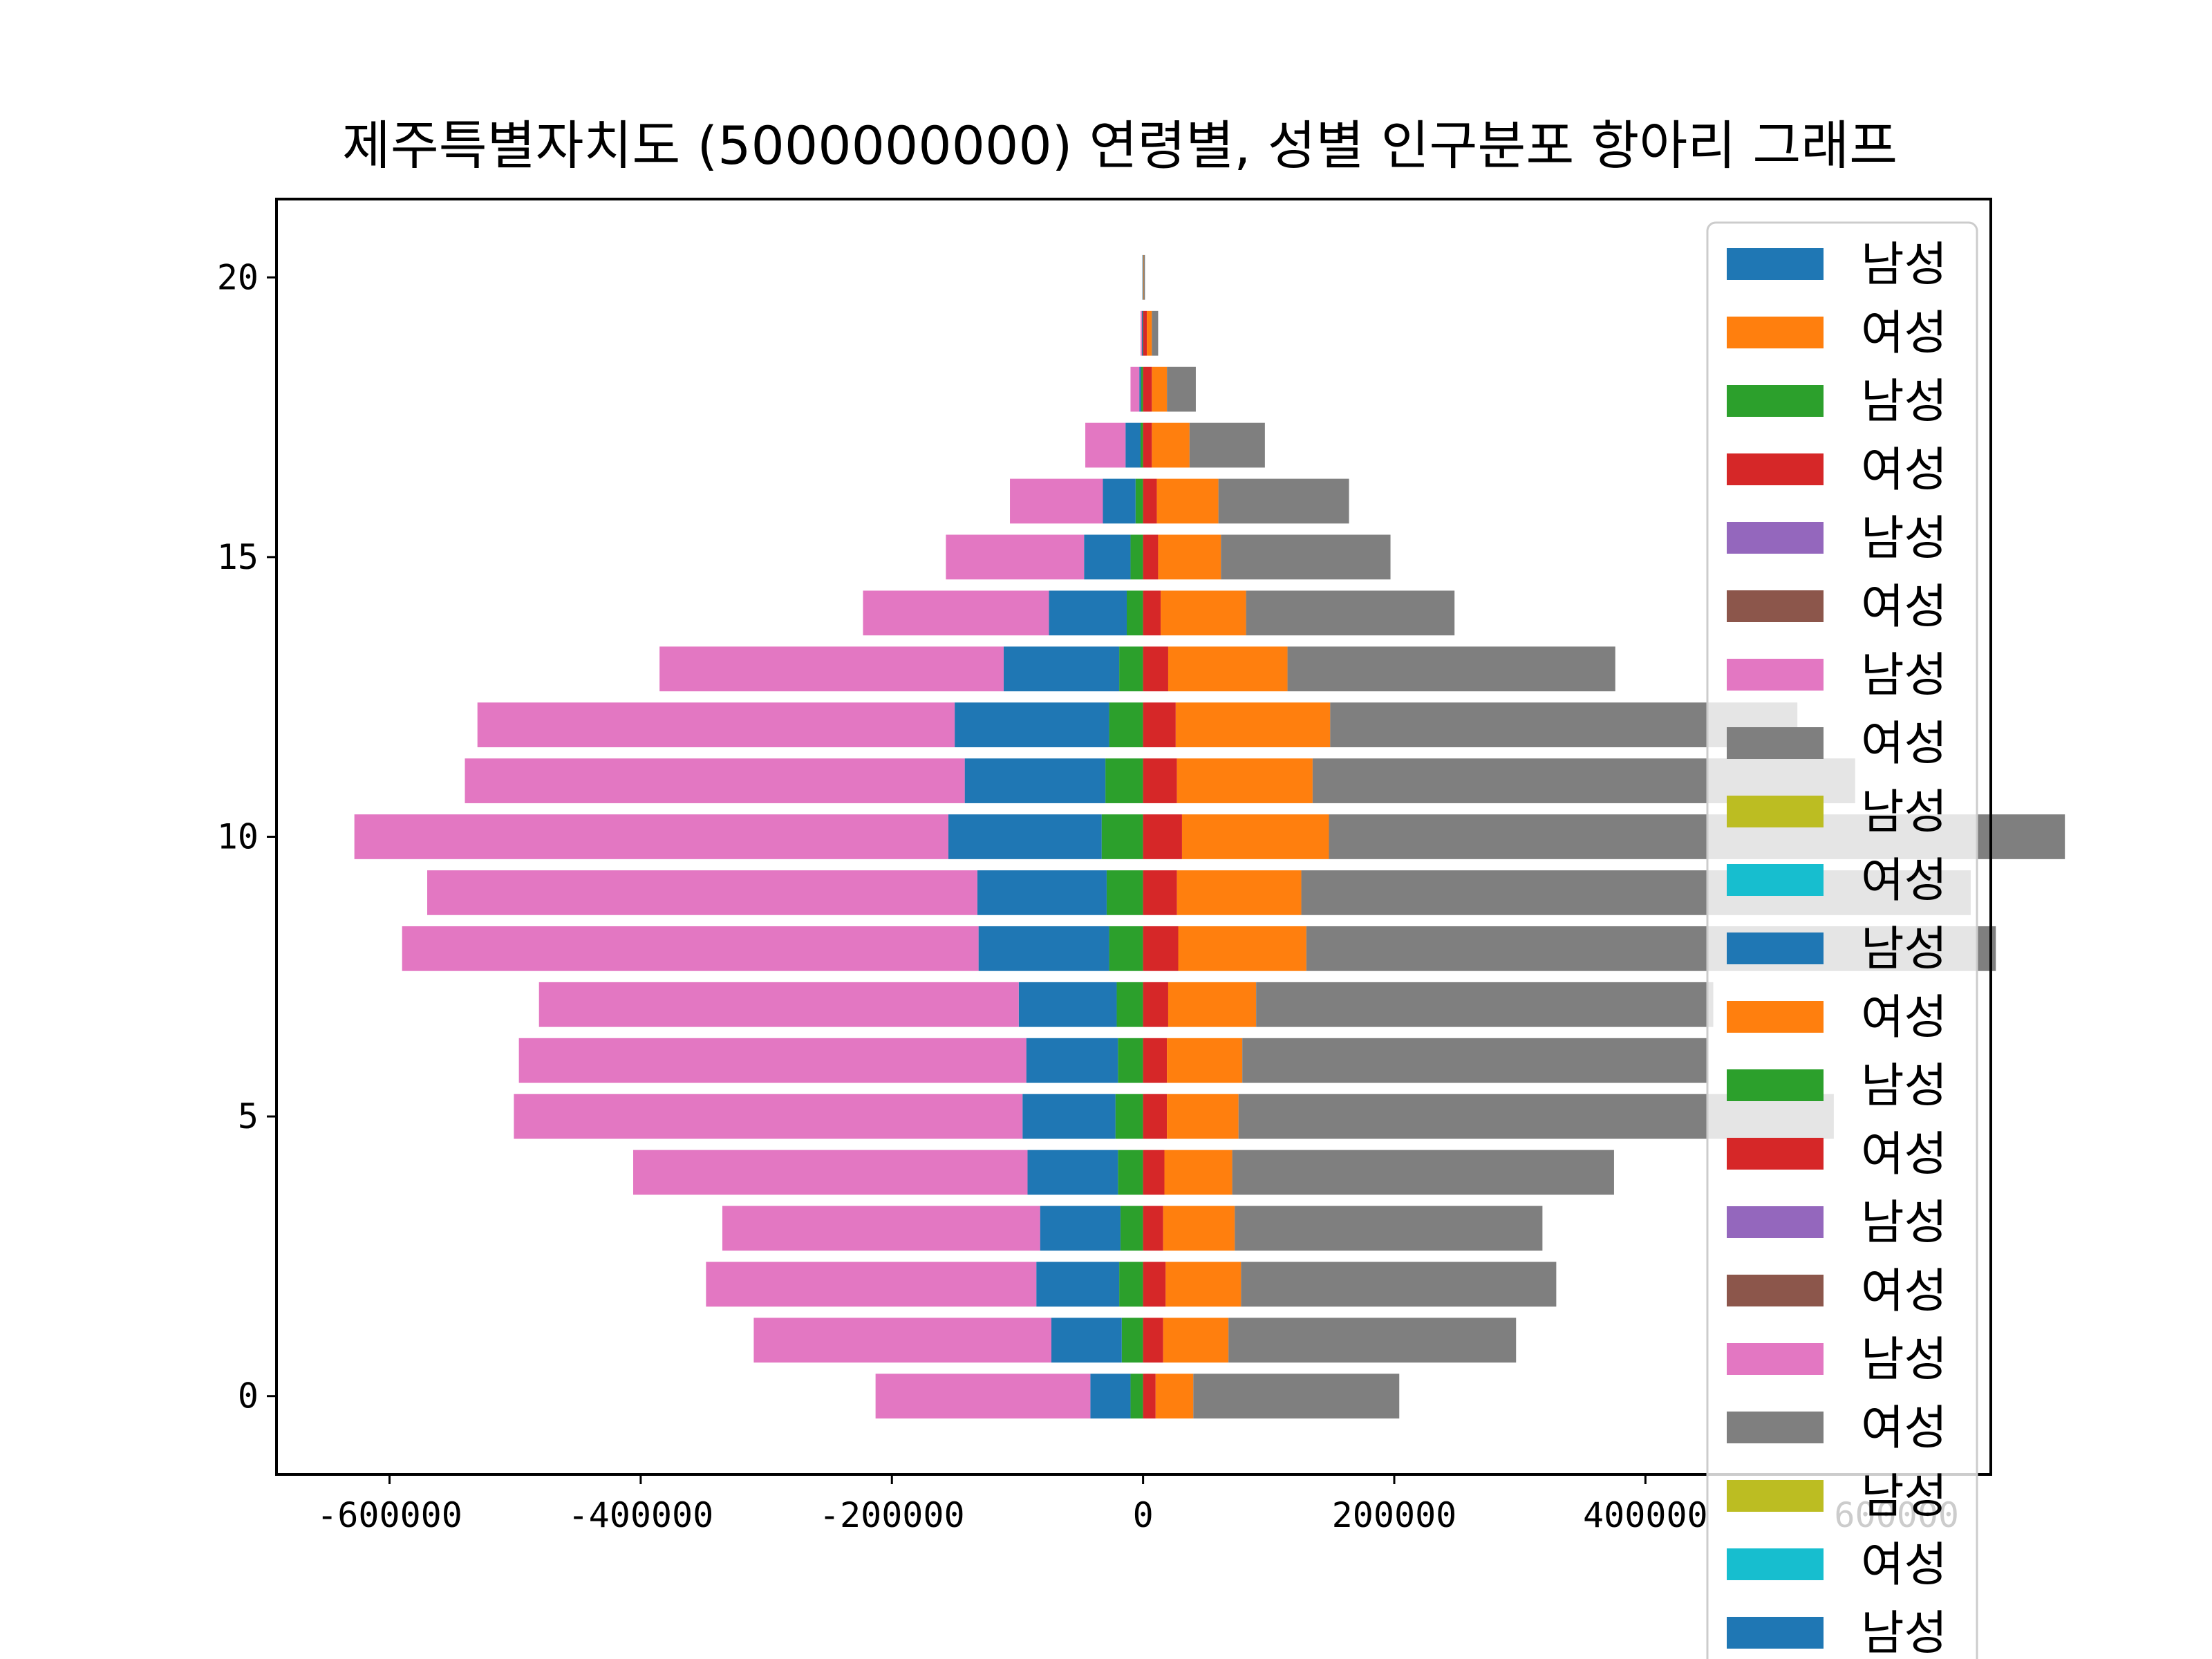  What do you see at coordinates (238, 837) in the screenshot?
I see `y-tick-label: 10` at bounding box center [238, 837].